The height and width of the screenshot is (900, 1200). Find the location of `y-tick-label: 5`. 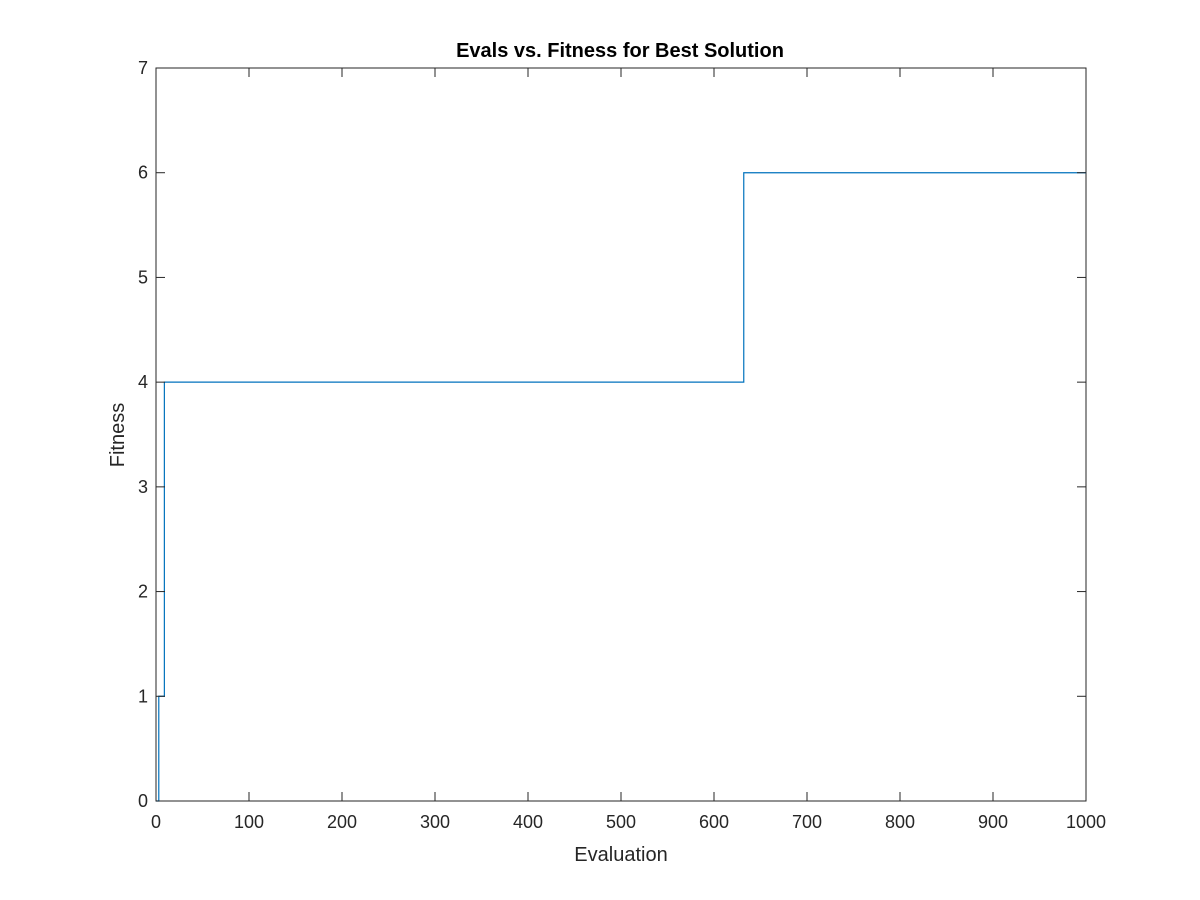

y-tick-label: 5 is located at coordinates (143, 277).